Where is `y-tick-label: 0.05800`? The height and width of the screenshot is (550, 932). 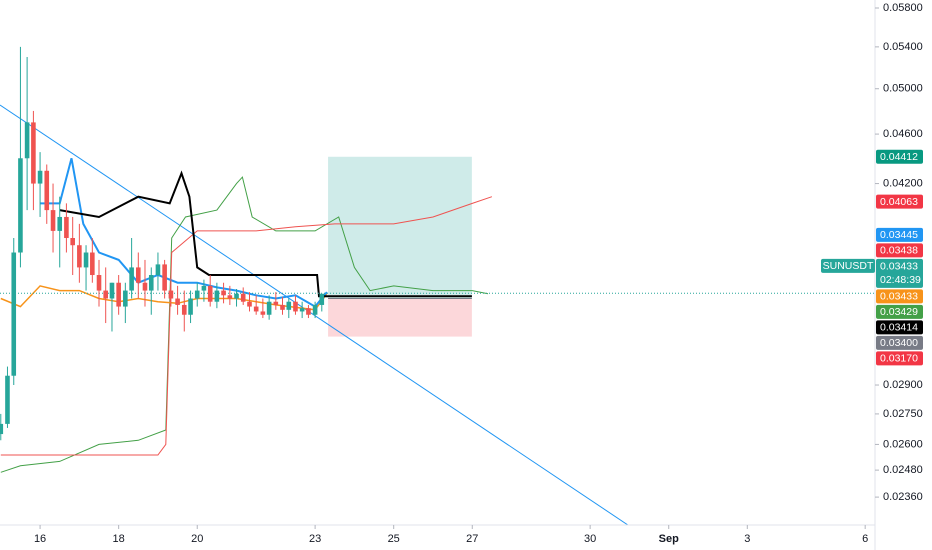 y-tick-label: 0.05800 is located at coordinates (903, 8).